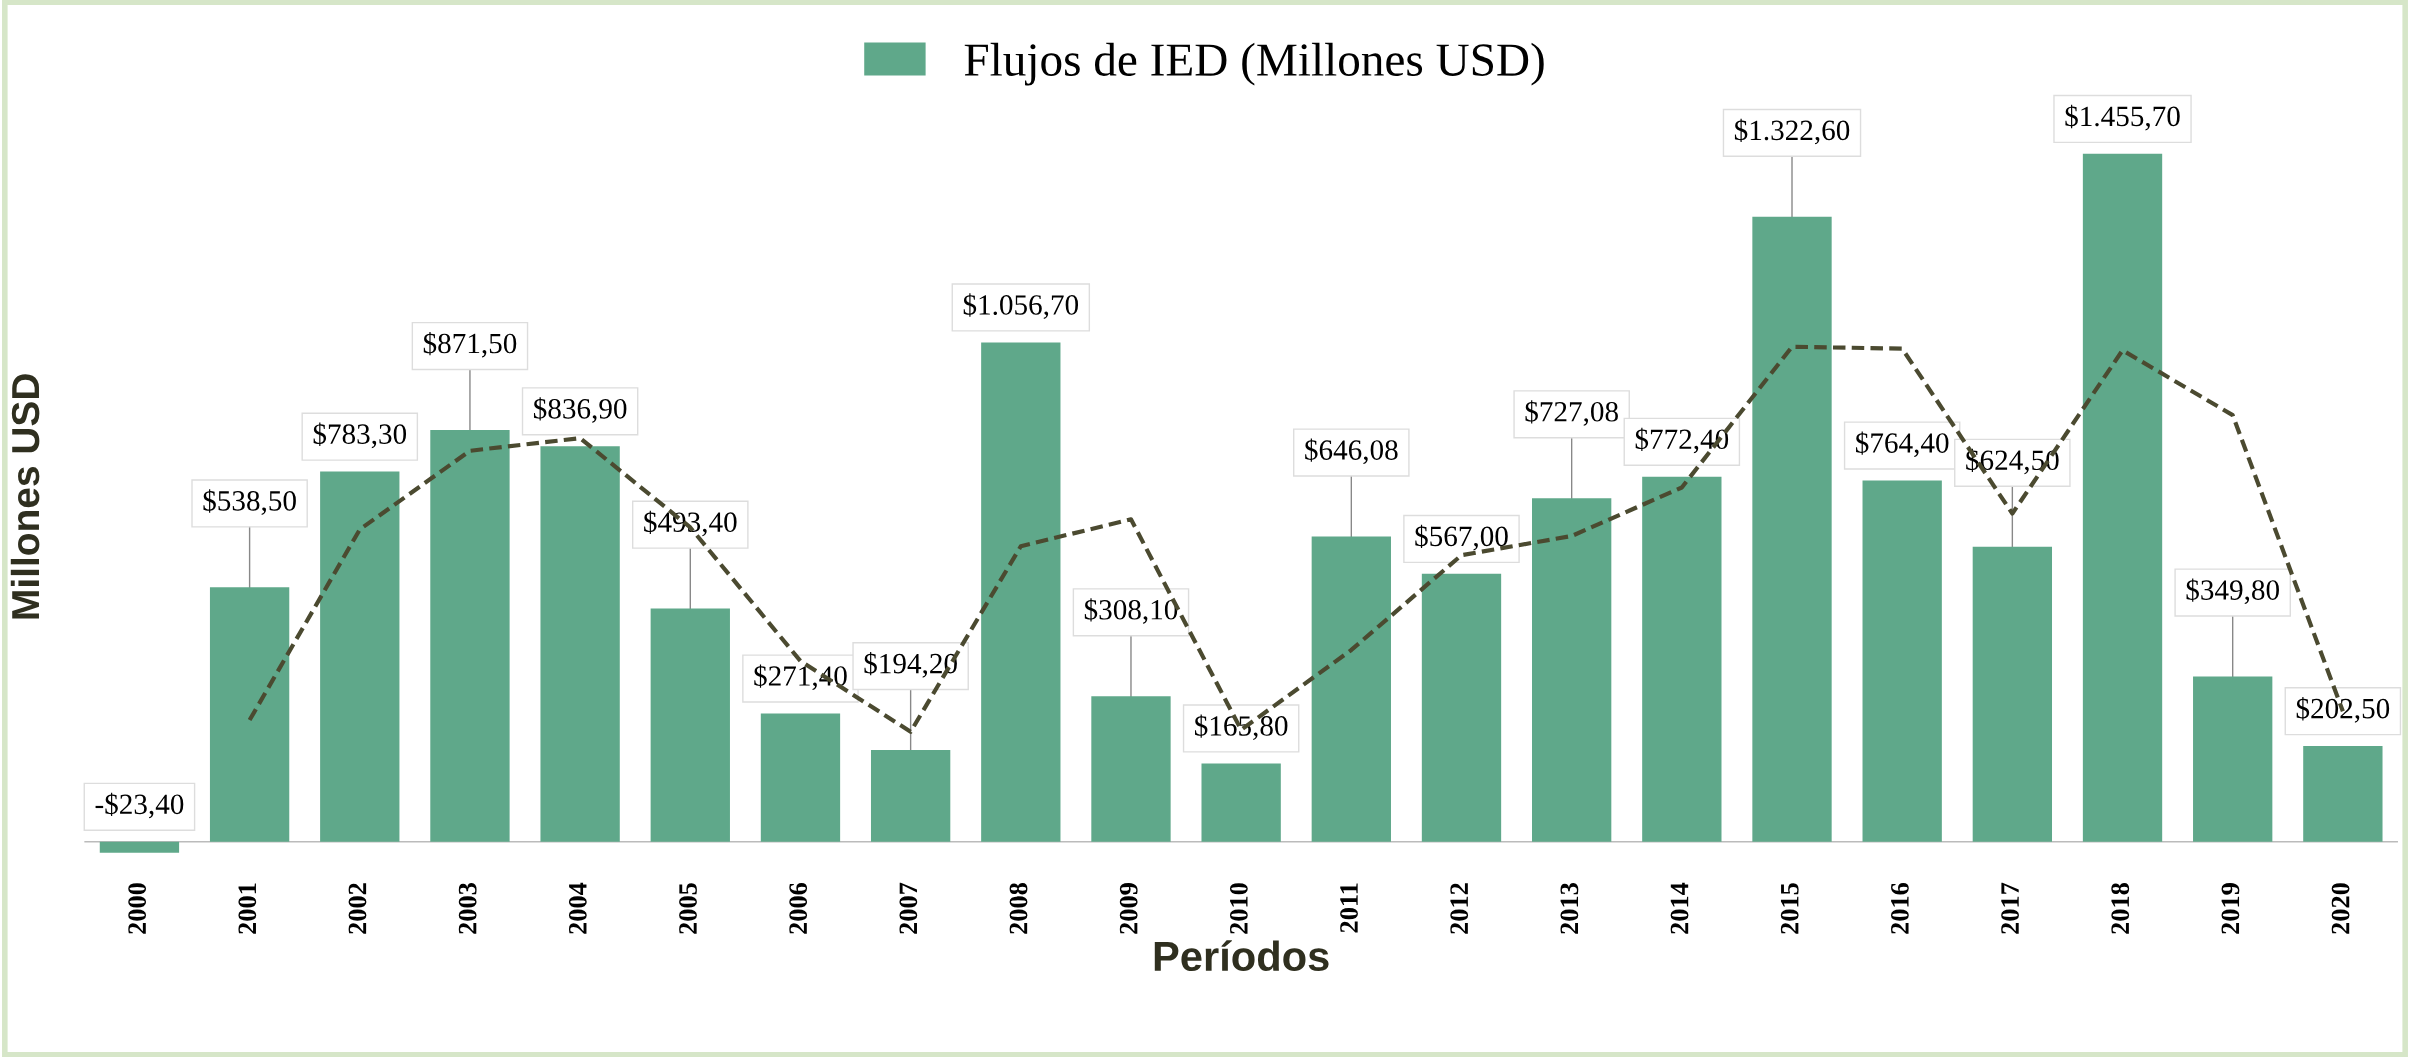  What do you see at coordinates (2232, 591) in the screenshot?
I see `data-label: $349,80` at bounding box center [2232, 591].